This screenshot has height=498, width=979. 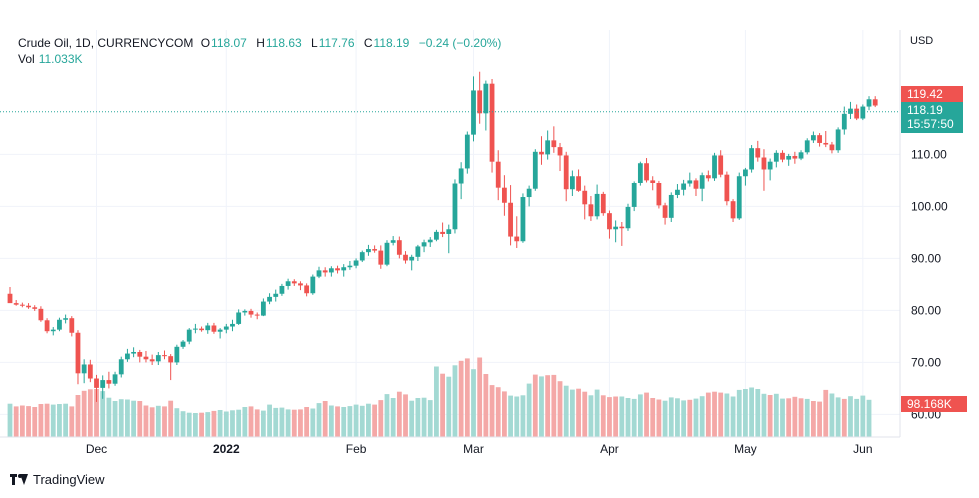 I want to click on volume-label: Vol, so click(x=26, y=59).